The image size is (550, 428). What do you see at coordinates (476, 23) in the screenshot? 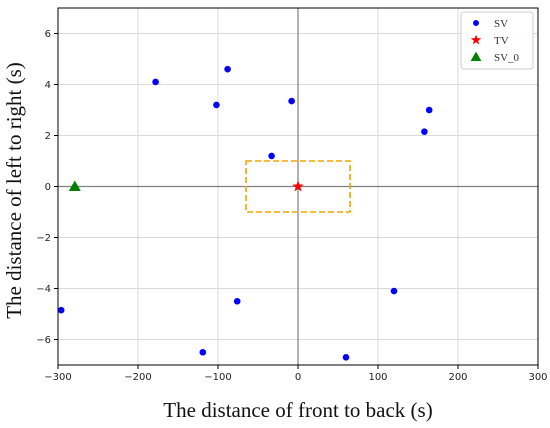
I see `legend-marker-sv` at bounding box center [476, 23].